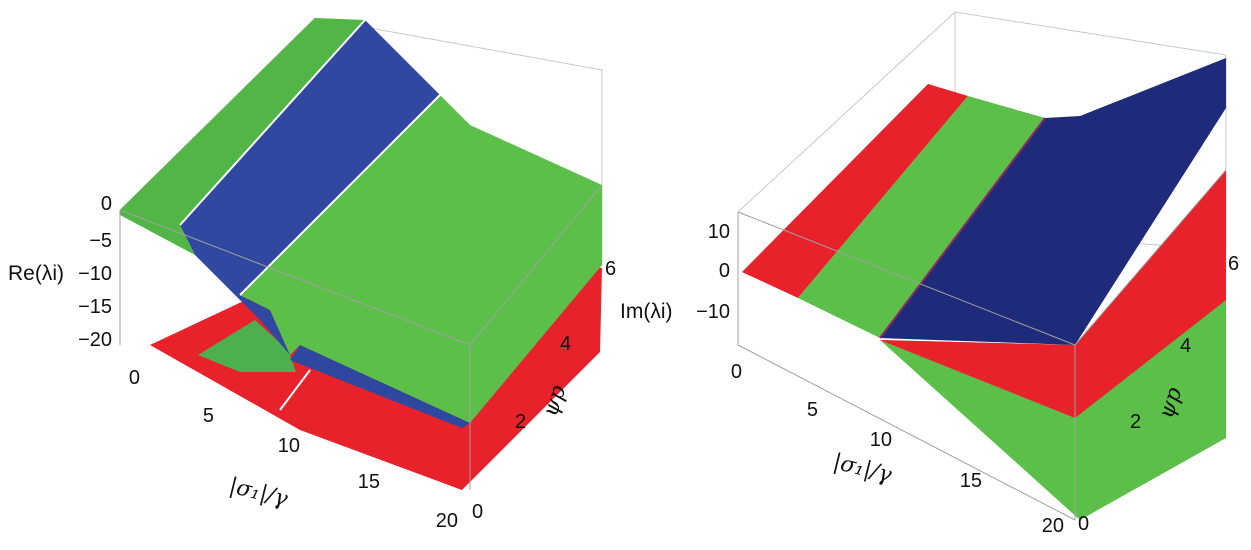  I want to click on surface-red-left, so click(855, 191).